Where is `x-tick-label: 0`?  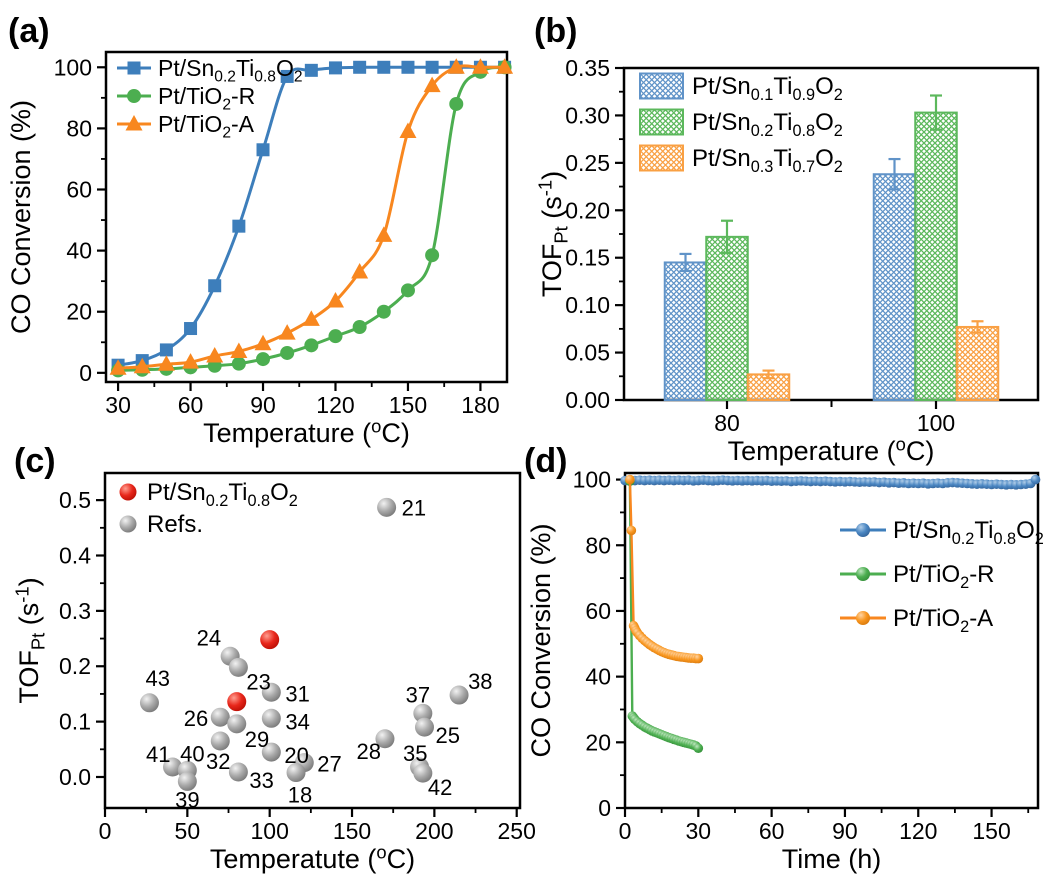
x-tick-label: 0 is located at coordinates (105, 831).